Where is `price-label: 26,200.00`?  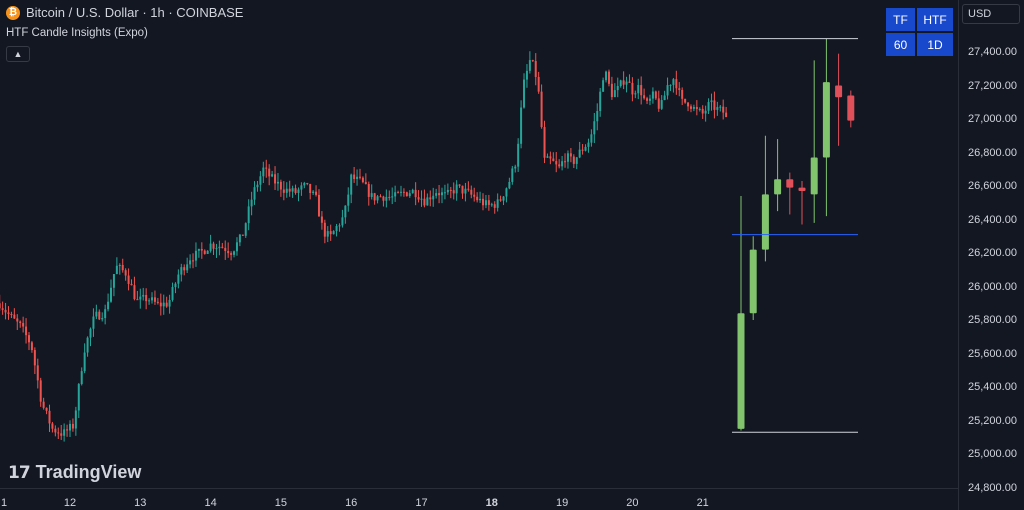 price-label: 26,200.00 is located at coordinates (992, 253).